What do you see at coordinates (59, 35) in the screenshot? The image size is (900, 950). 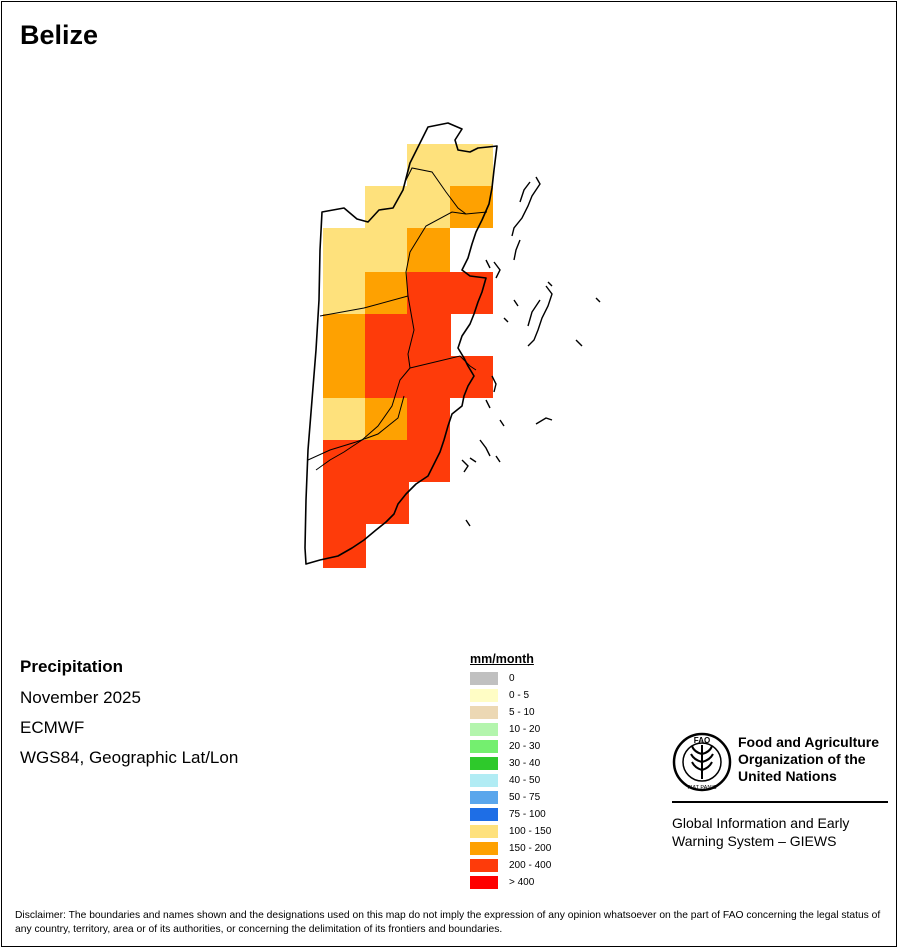 I see `map-title: Belize` at bounding box center [59, 35].